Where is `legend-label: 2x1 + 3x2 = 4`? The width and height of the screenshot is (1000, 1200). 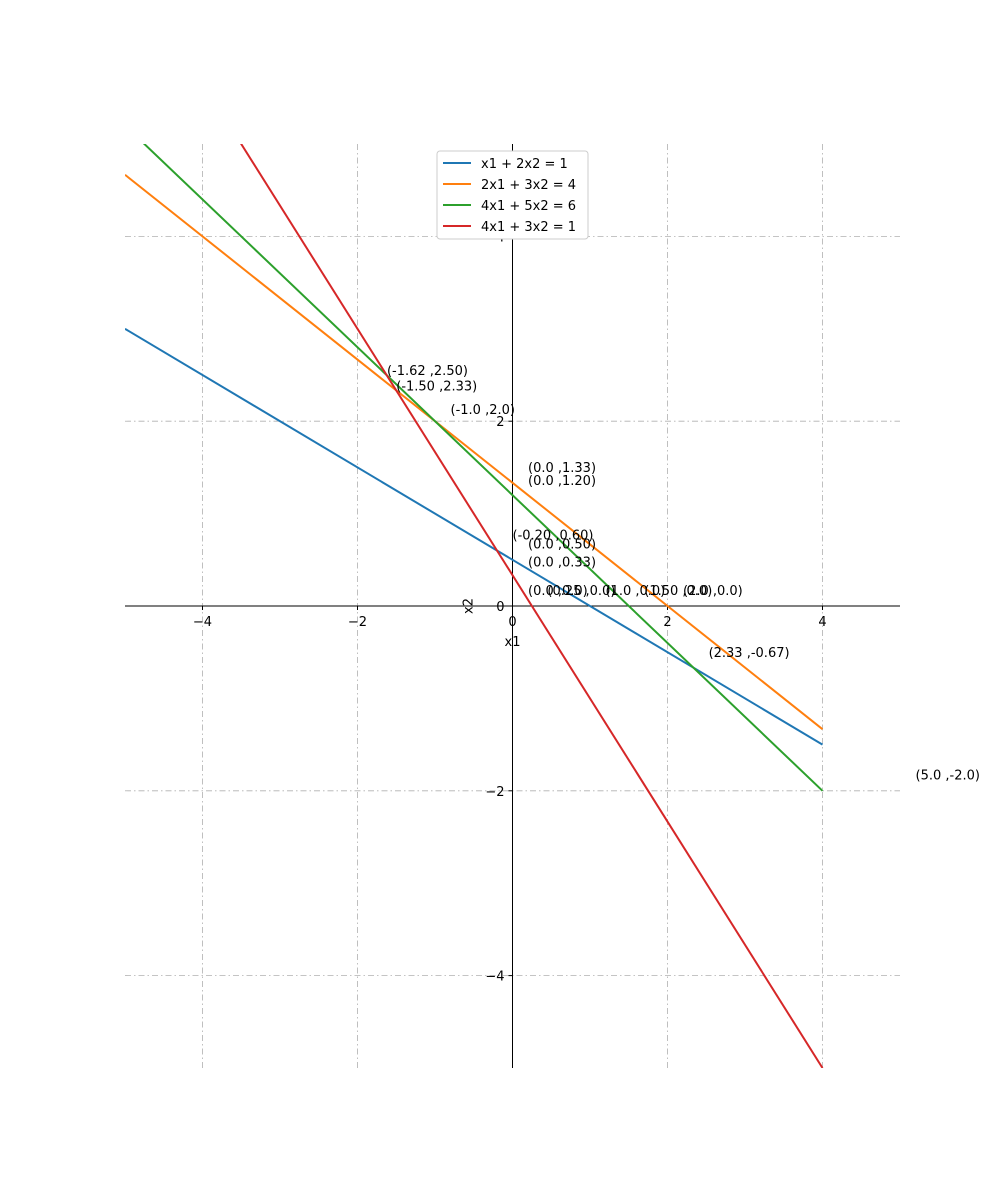
legend-label: 2x1 + 3x2 = 4 is located at coordinates (528, 185).